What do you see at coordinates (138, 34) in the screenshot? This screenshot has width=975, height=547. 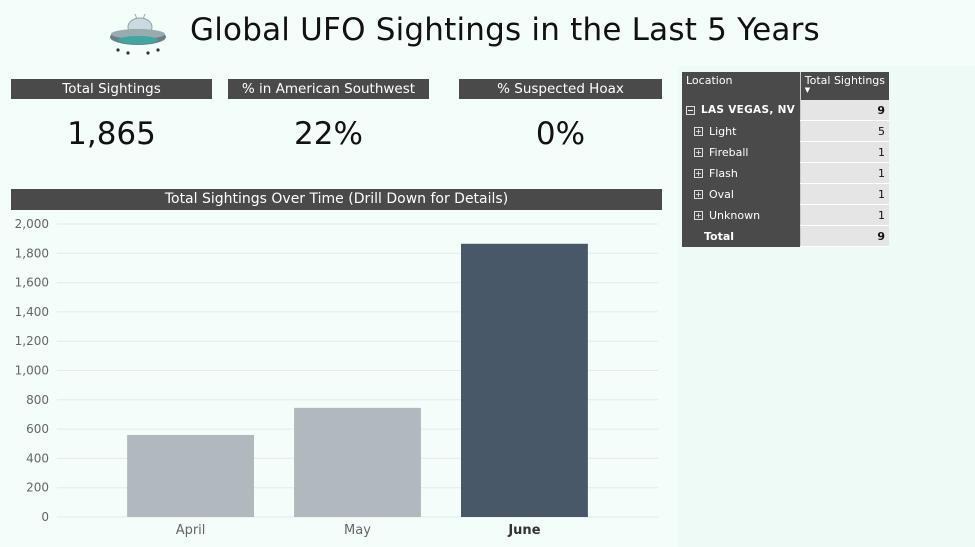 I see `ufo-icon` at bounding box center [138, 34].